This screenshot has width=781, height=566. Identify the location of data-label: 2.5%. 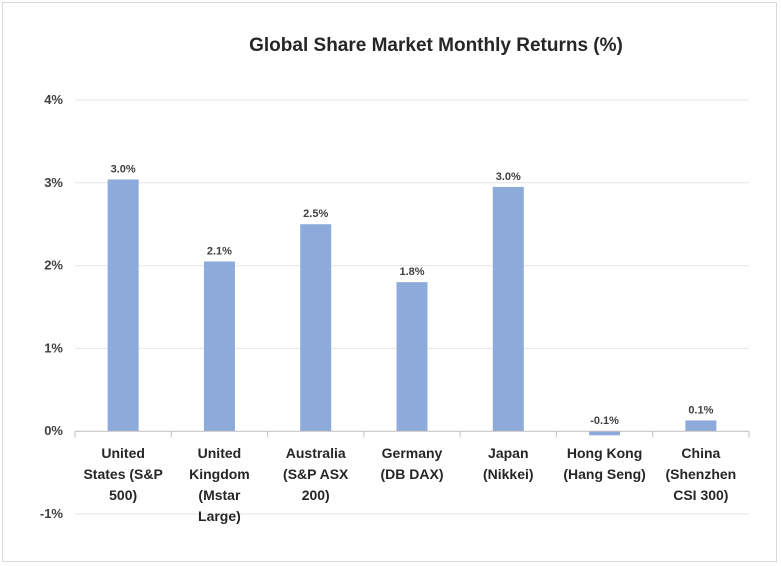
(315, 214).